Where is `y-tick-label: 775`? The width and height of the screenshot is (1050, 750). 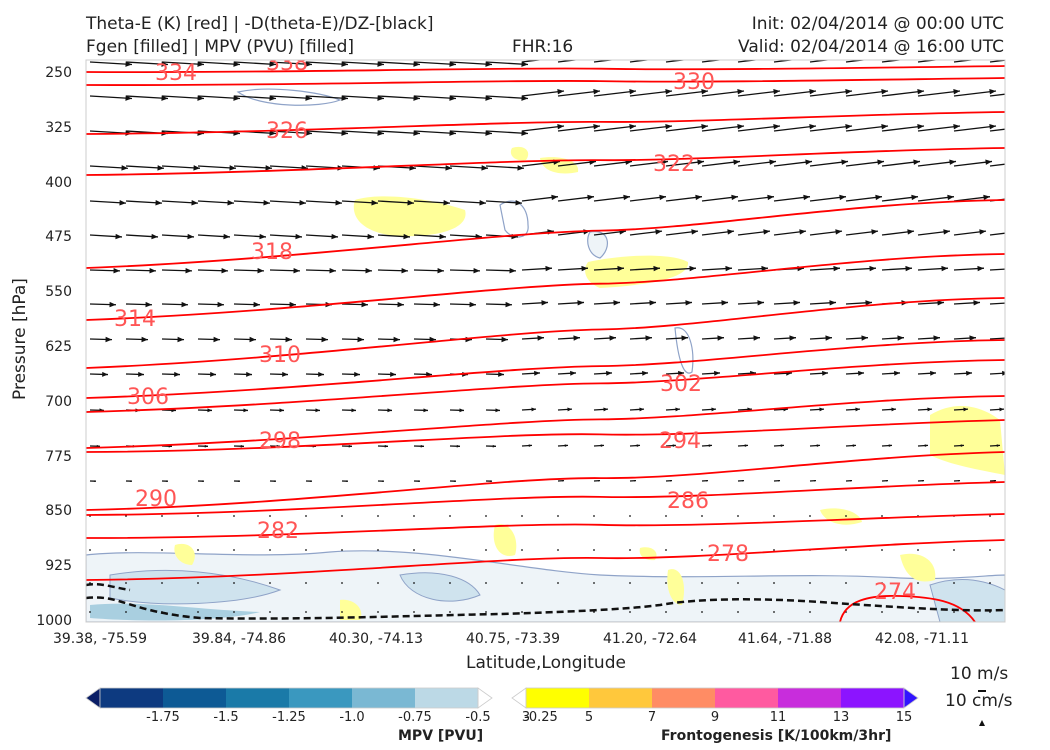 y-tick-label: 775 is located at coordinates (58, 456).